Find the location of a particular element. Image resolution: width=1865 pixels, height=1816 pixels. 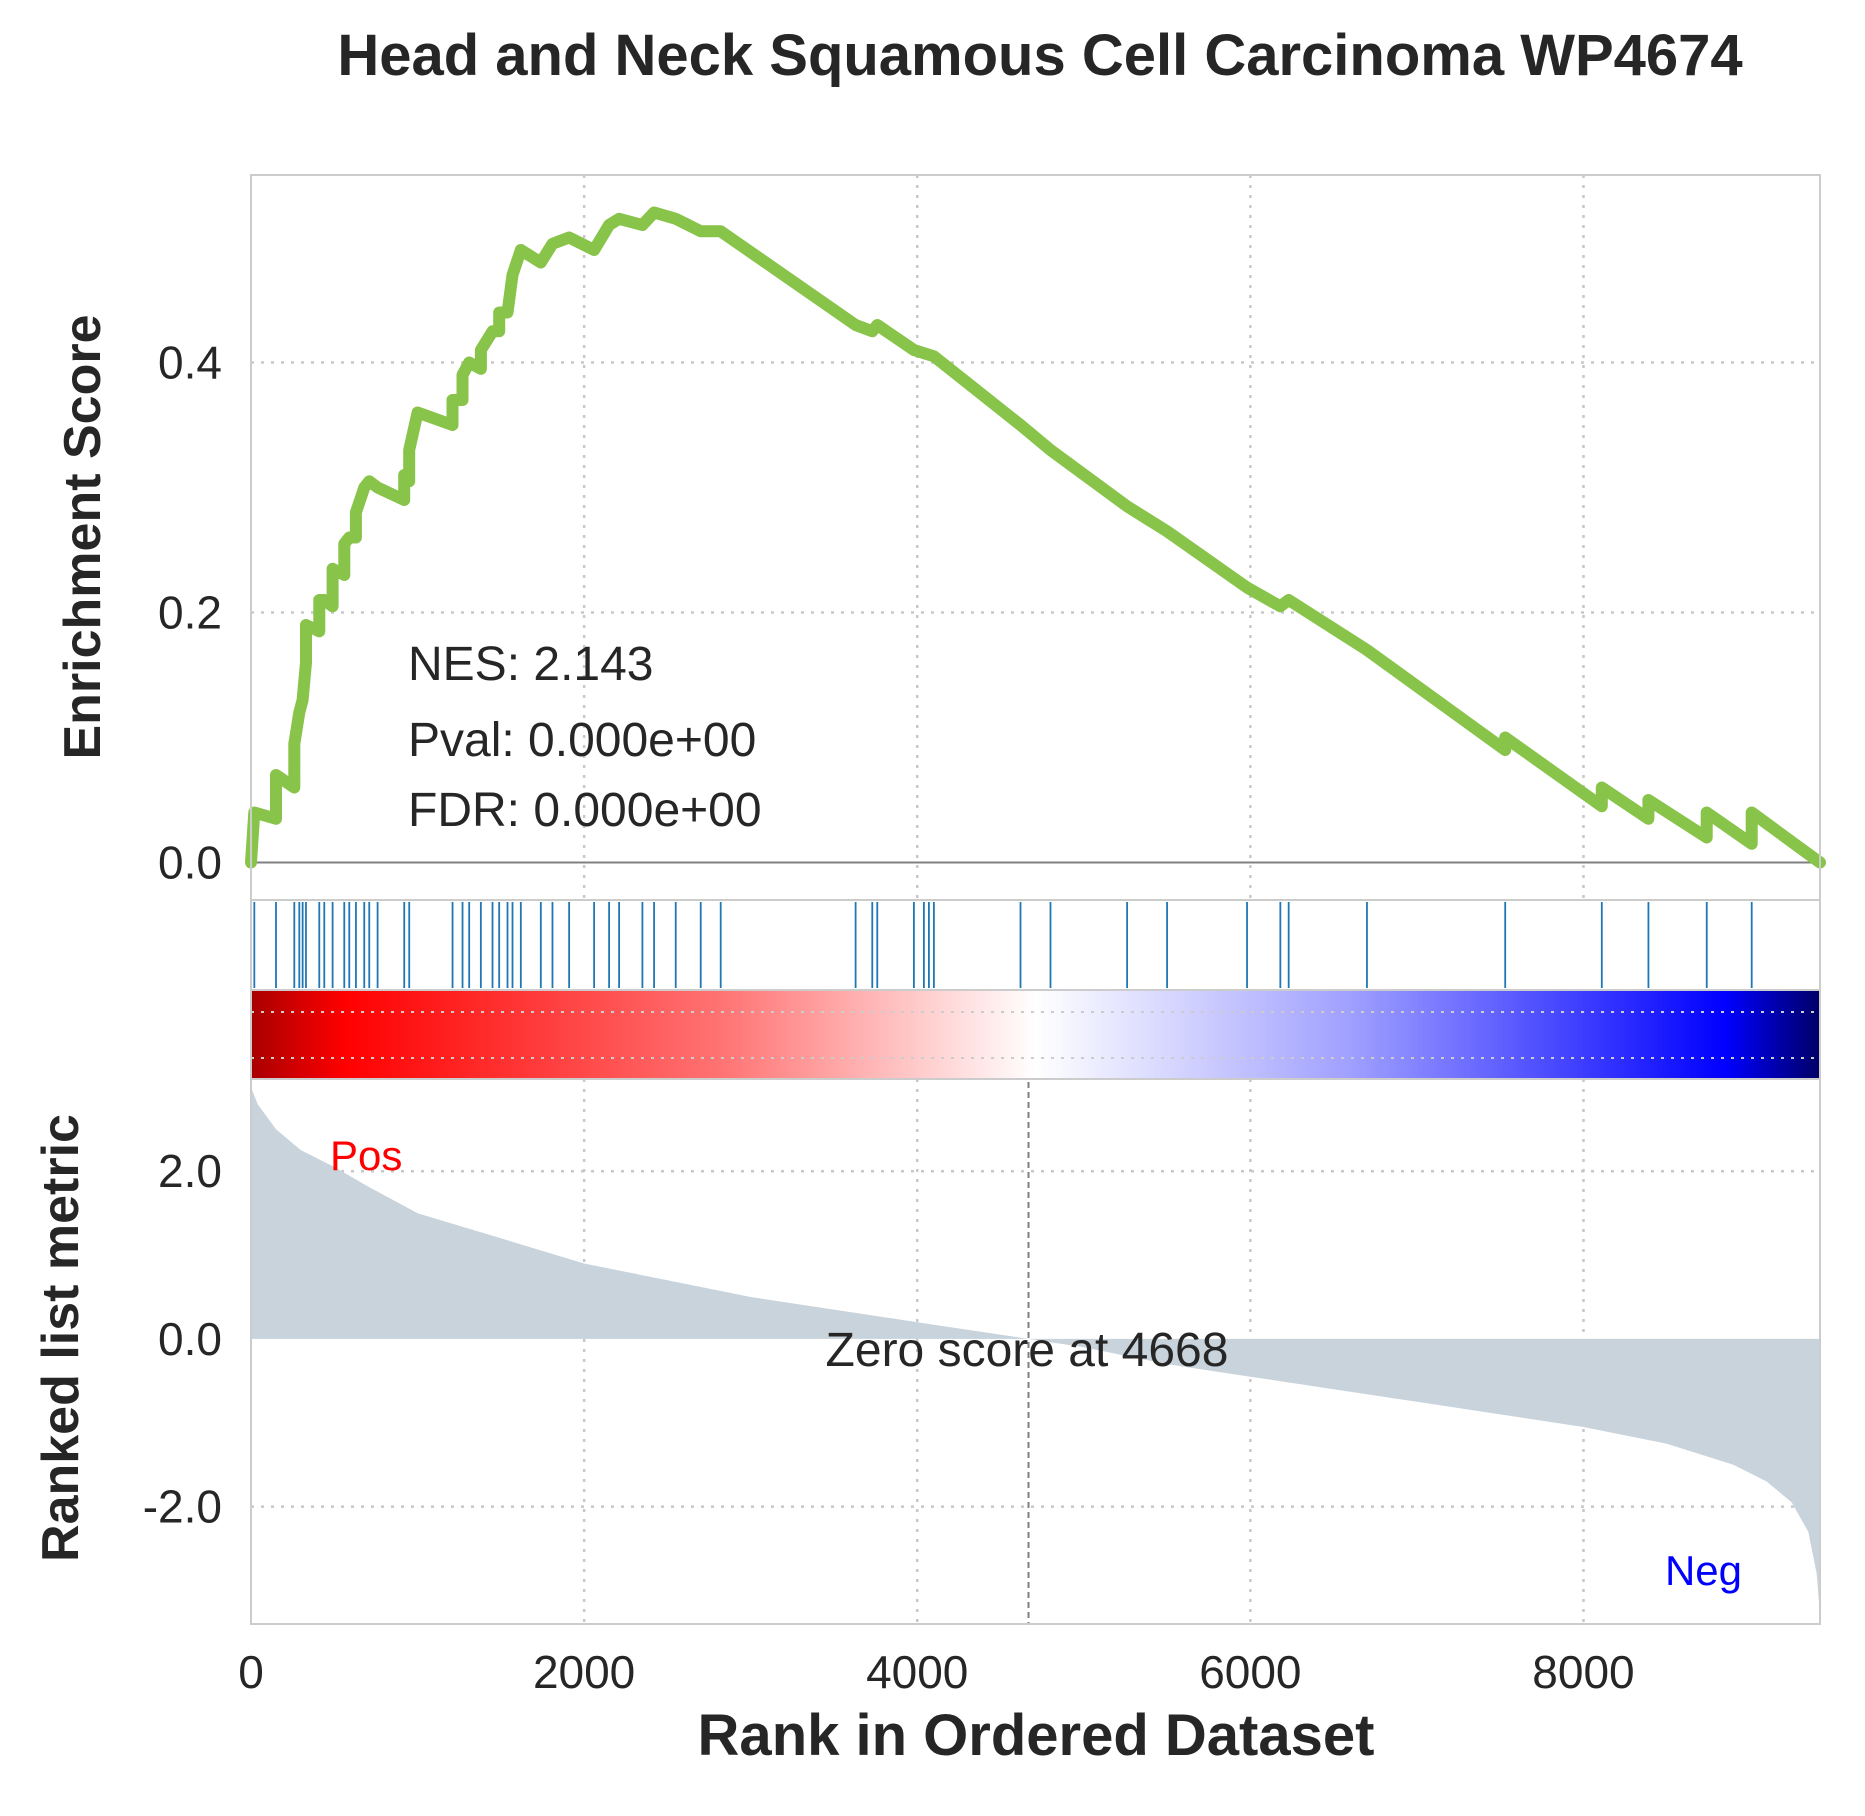

hits-panel-frame is located at coordinates (1035, 945).